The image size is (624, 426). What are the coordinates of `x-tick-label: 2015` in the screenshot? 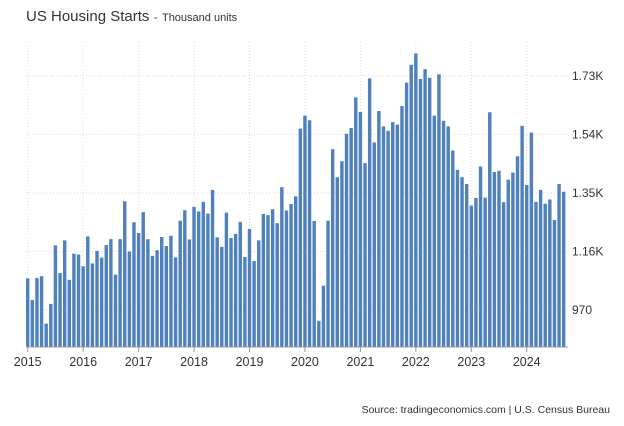 It's located at (28, 362).